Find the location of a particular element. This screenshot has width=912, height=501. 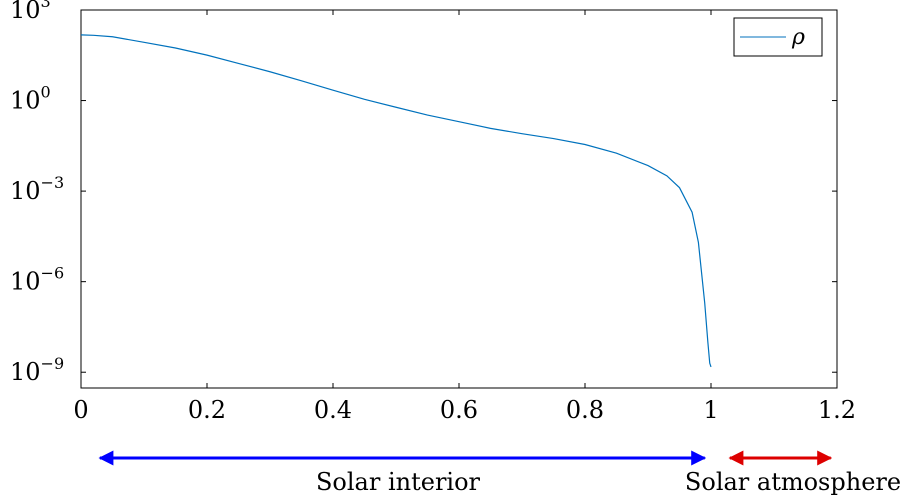

solar-atmosphere-annotation: Solar atmosphere is located at coordinates (793, 473).